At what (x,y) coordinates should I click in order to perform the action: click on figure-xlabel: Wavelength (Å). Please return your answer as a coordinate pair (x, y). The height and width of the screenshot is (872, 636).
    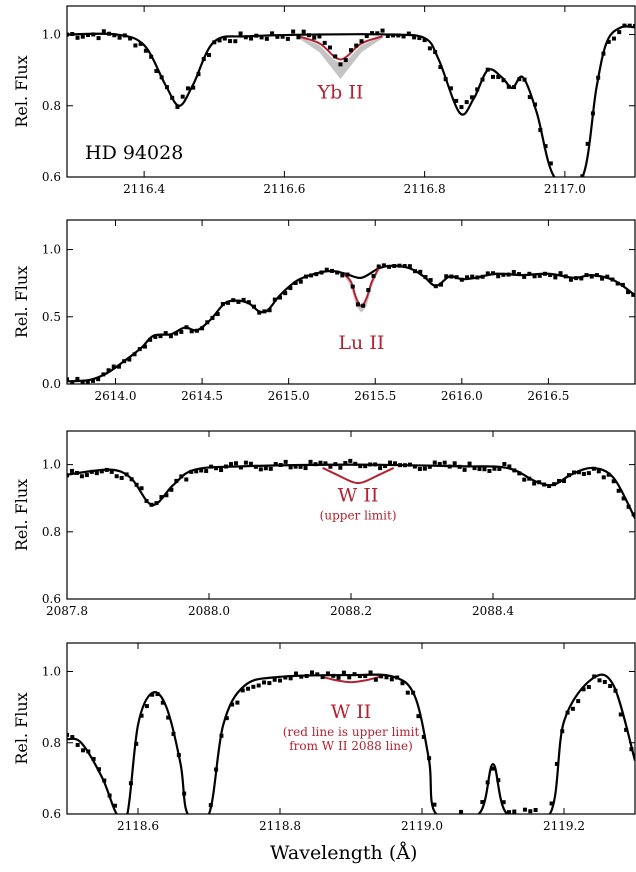
    Looking at the image, I should click on (344, 853).